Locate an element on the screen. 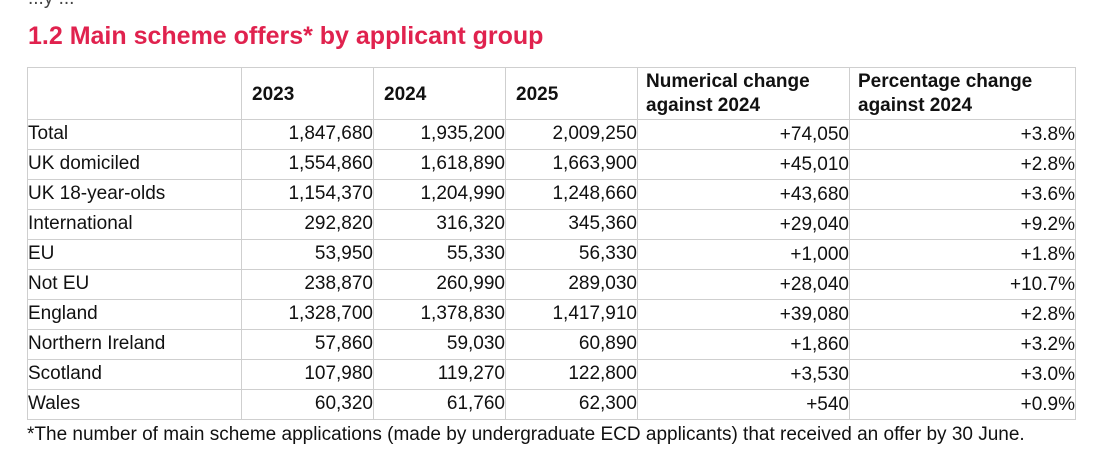 The height and width of the screenshot is (474, 1119). cell-2024: 59,030 is located at coordinates (439, 344).